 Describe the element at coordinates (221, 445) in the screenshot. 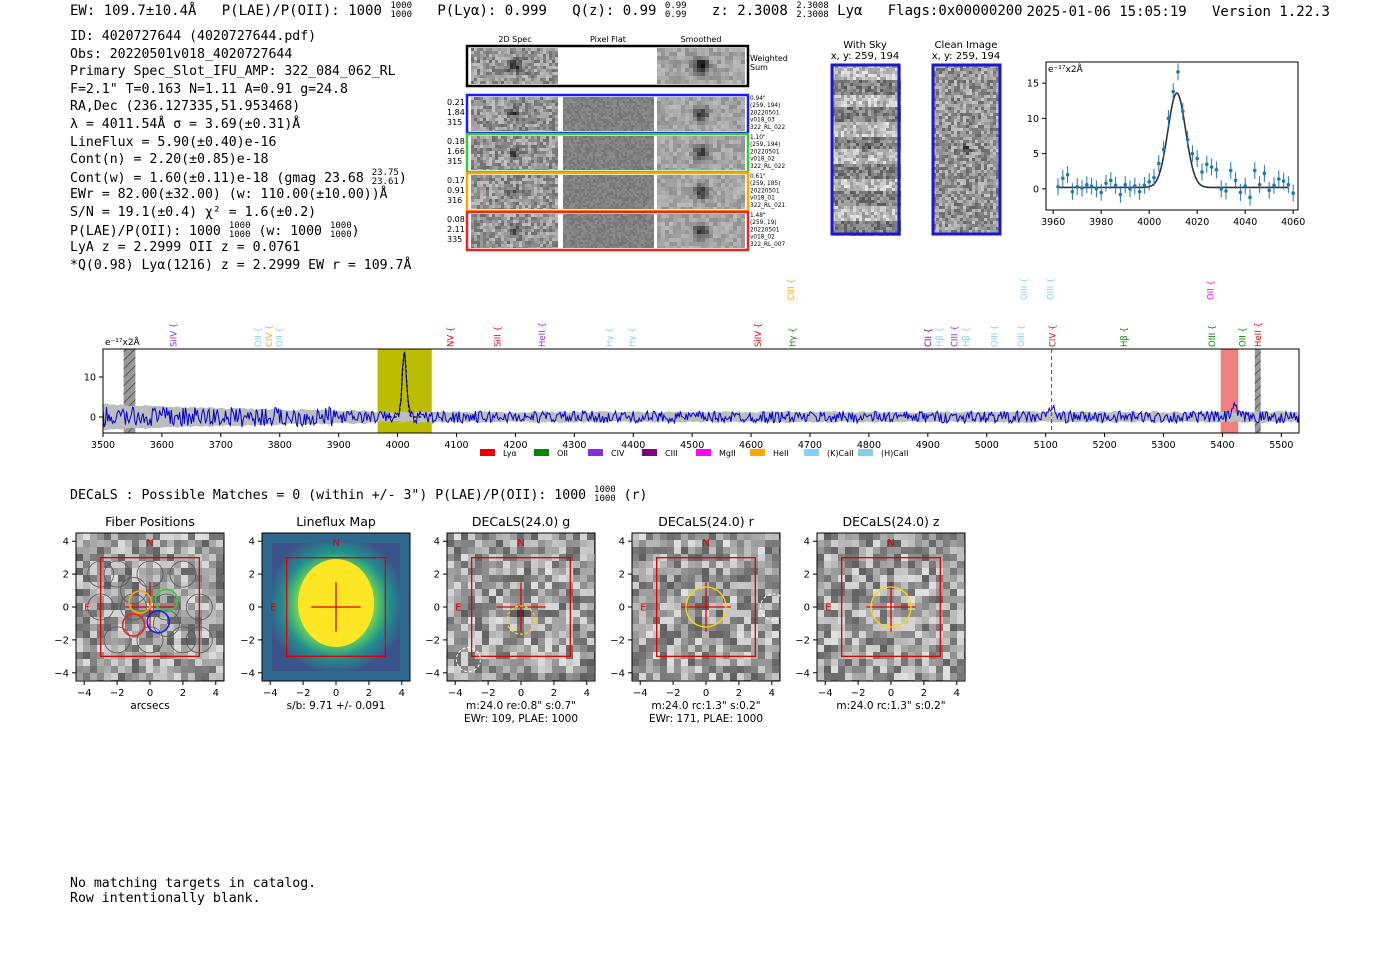

I see `full-xtick-label: 3700` at that location.